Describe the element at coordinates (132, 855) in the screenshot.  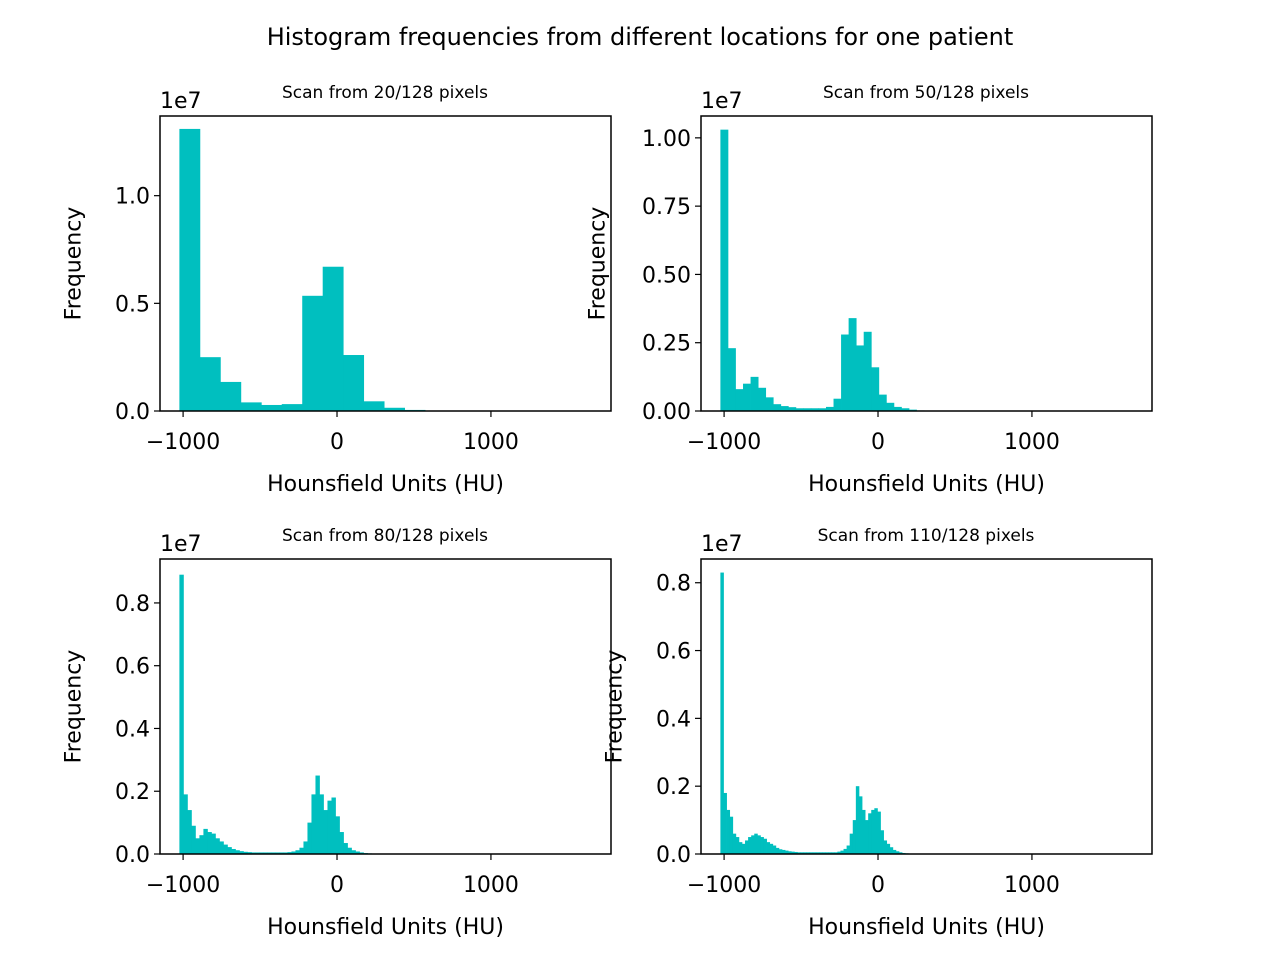
I see `y-tick-label: 0.0` at that location.